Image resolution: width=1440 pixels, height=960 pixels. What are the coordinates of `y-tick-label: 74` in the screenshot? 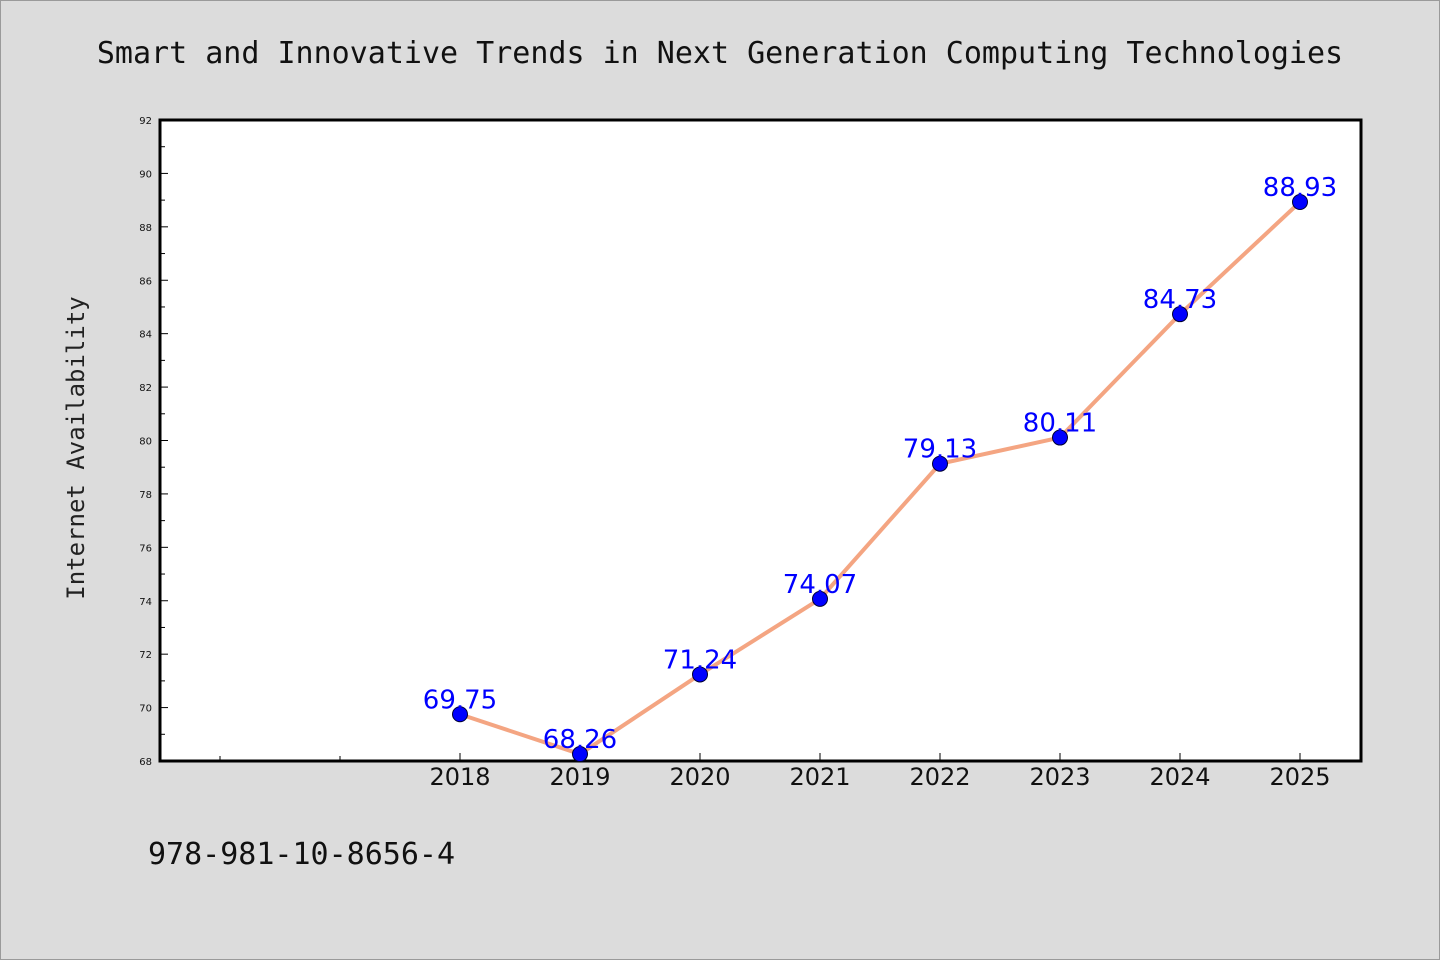 It's located at (145, 602).